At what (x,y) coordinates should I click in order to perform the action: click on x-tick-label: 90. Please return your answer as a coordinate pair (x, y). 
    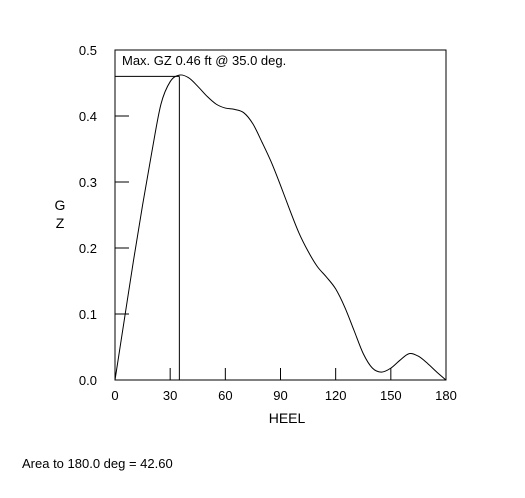
    Looking at the image, I should click on (280, 395).